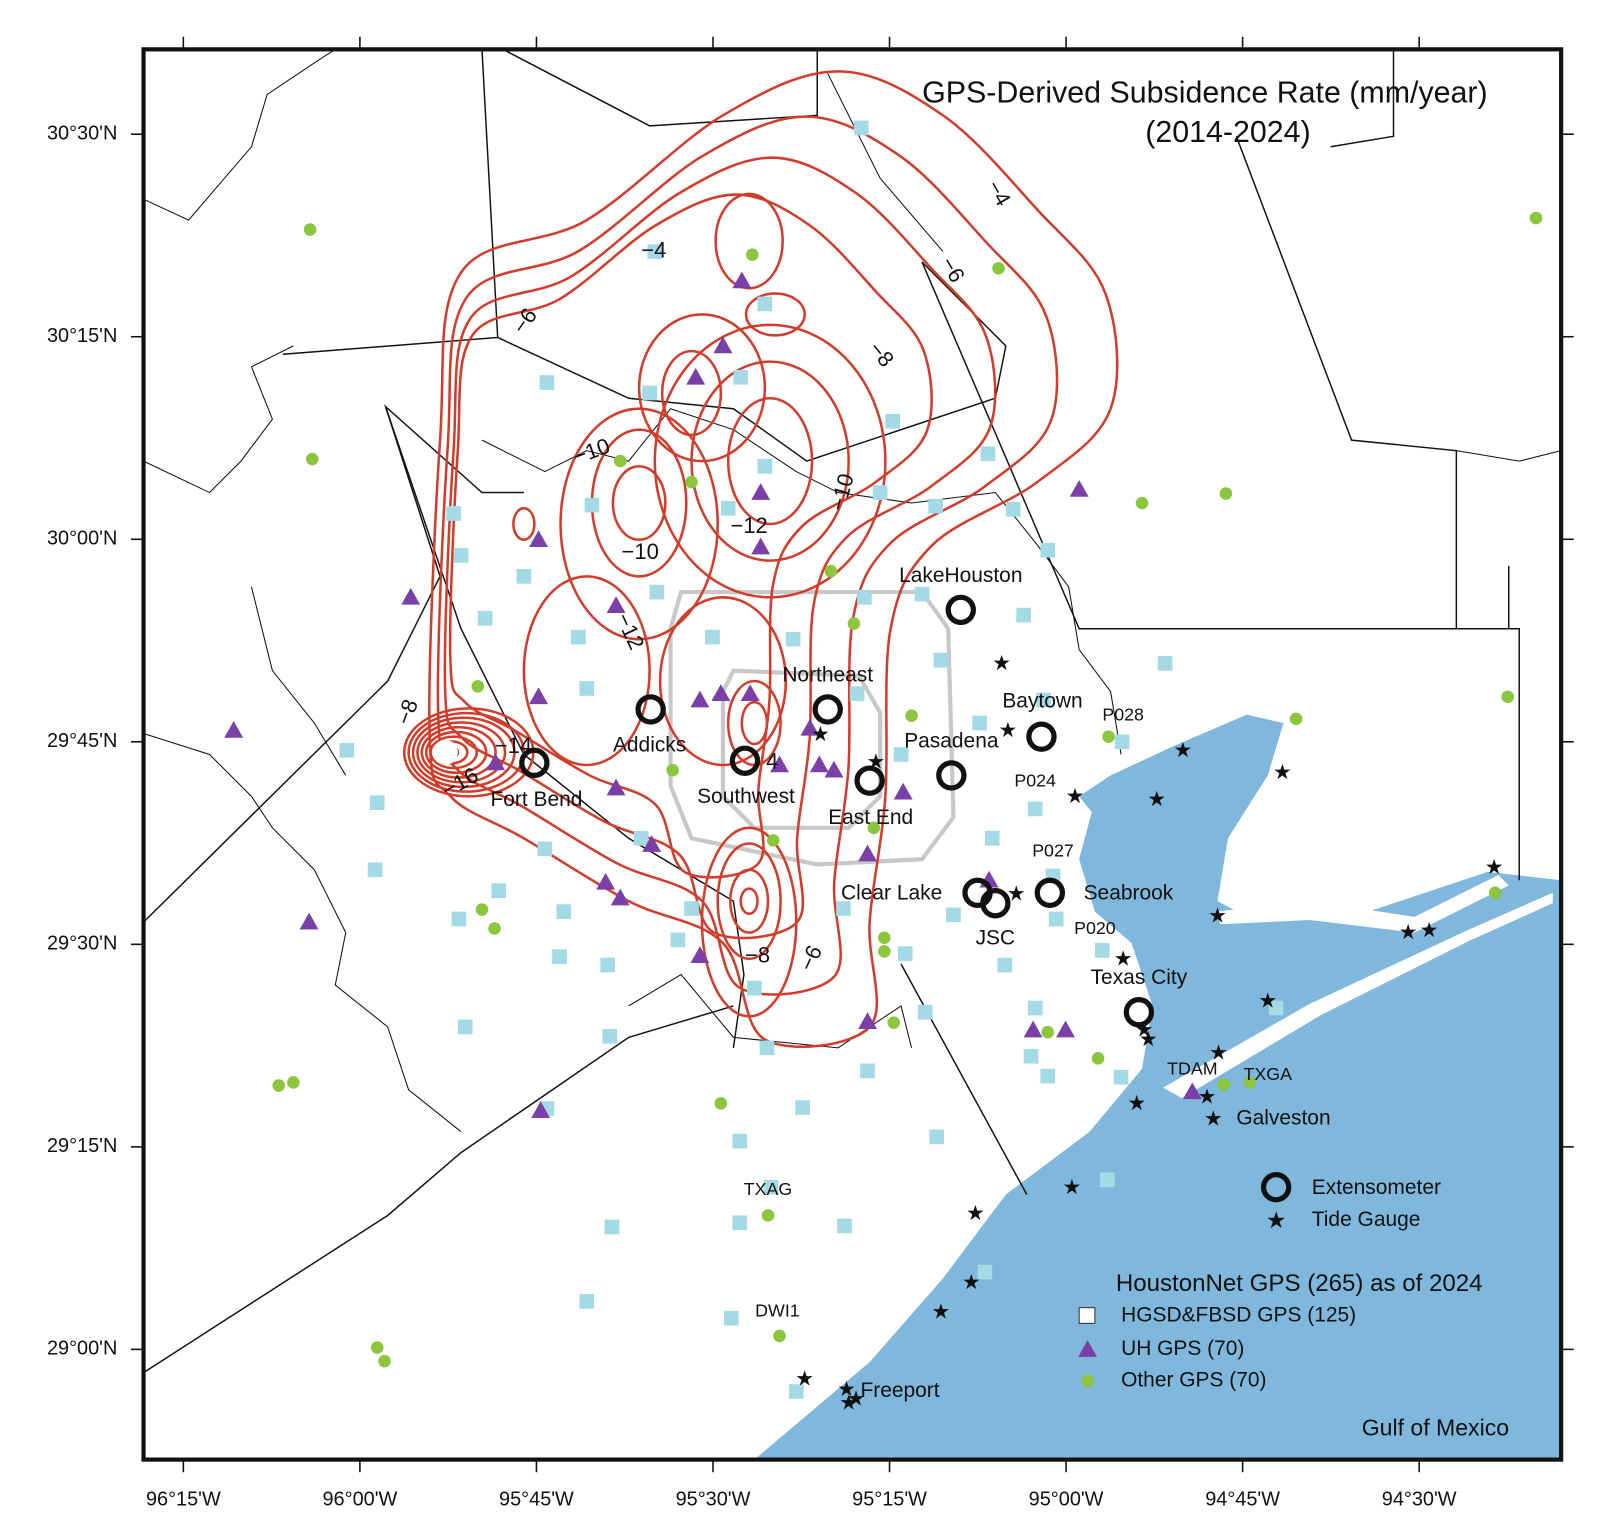 This screenshot has width=1624, height=1532. Describe the element at coordinates (772, 761) in the screenshot. I see `contour-label: 4` at that location.